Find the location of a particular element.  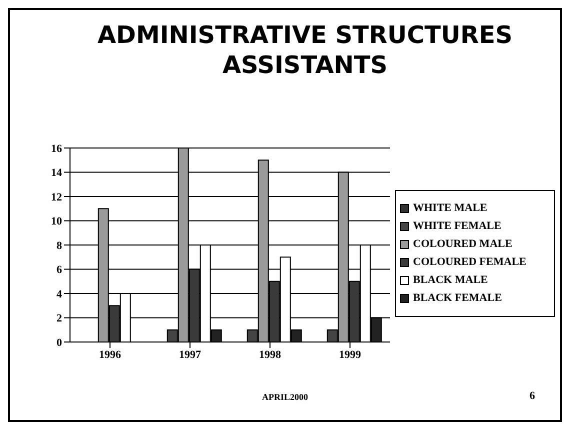

y-tick-label: 0 is located at coordinates (59, 342).